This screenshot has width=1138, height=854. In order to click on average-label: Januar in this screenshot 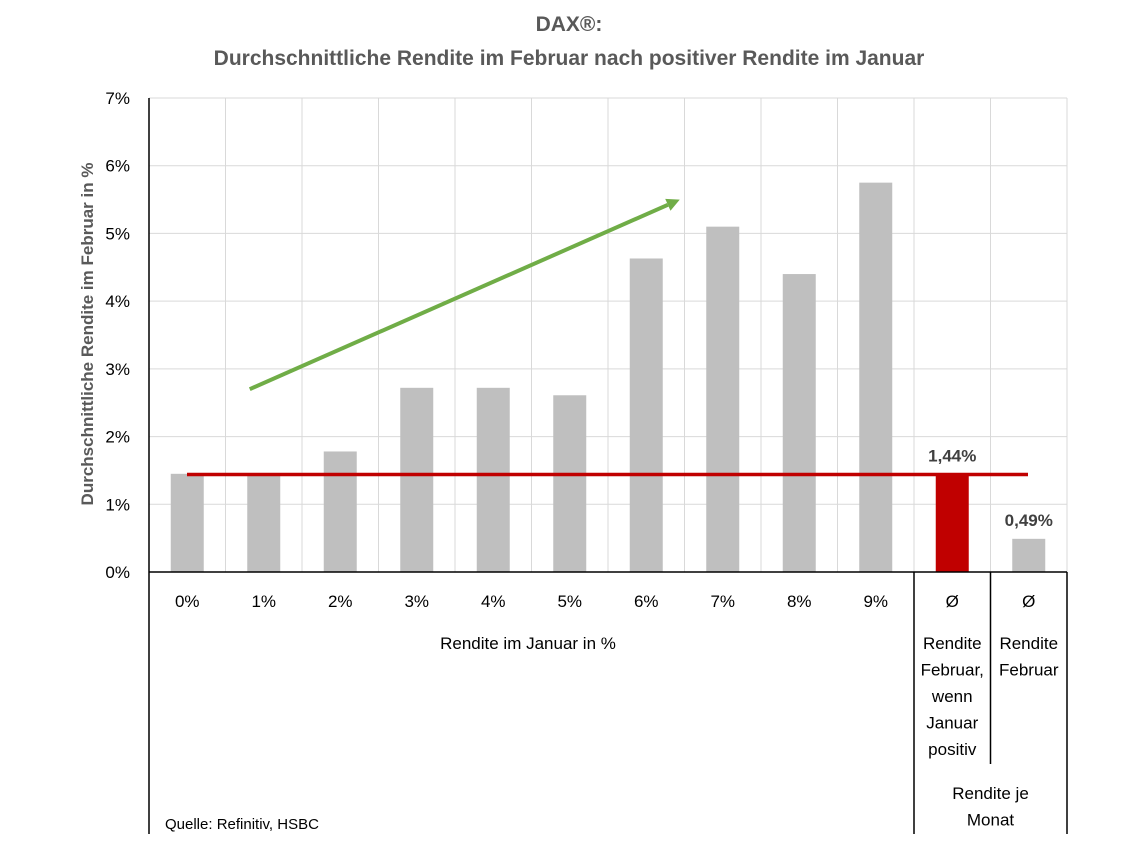, I will do `click(952, 723)`.